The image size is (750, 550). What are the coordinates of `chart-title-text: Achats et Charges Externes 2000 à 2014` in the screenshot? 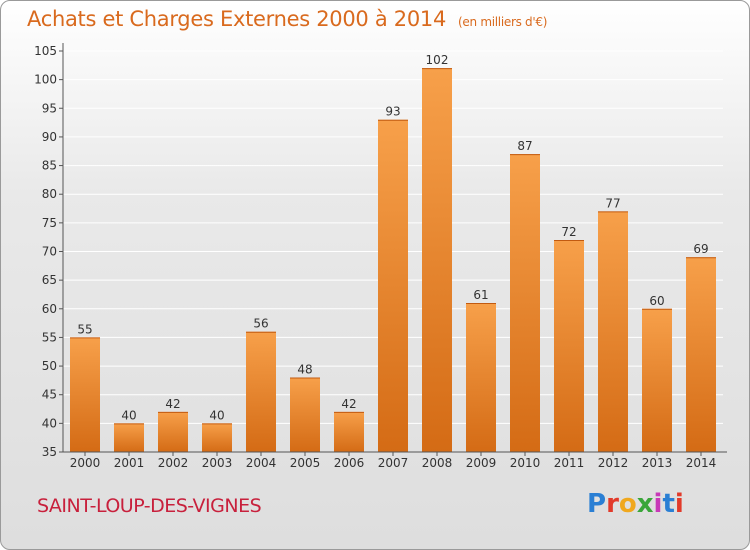 It's located at (237, 19).